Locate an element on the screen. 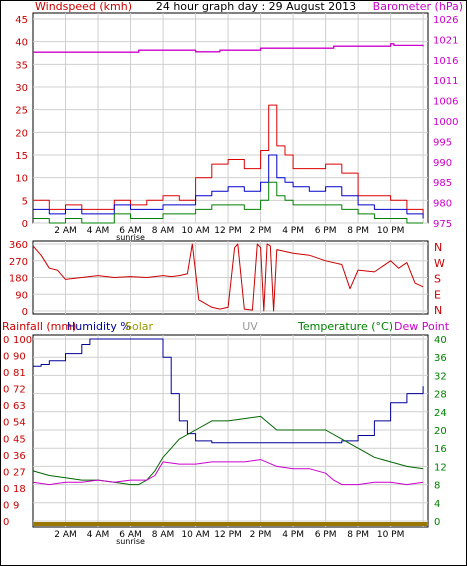 The image size is (467, 566). wind-tick-label: 45 is located at coordinates (21, 20).